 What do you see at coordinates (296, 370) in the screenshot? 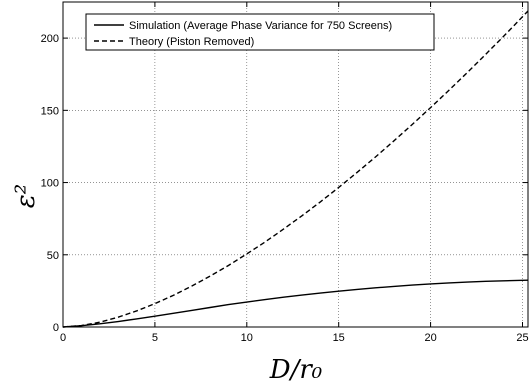
I see `x-axis-label: D/r₀` at bounding box center [296, 370].